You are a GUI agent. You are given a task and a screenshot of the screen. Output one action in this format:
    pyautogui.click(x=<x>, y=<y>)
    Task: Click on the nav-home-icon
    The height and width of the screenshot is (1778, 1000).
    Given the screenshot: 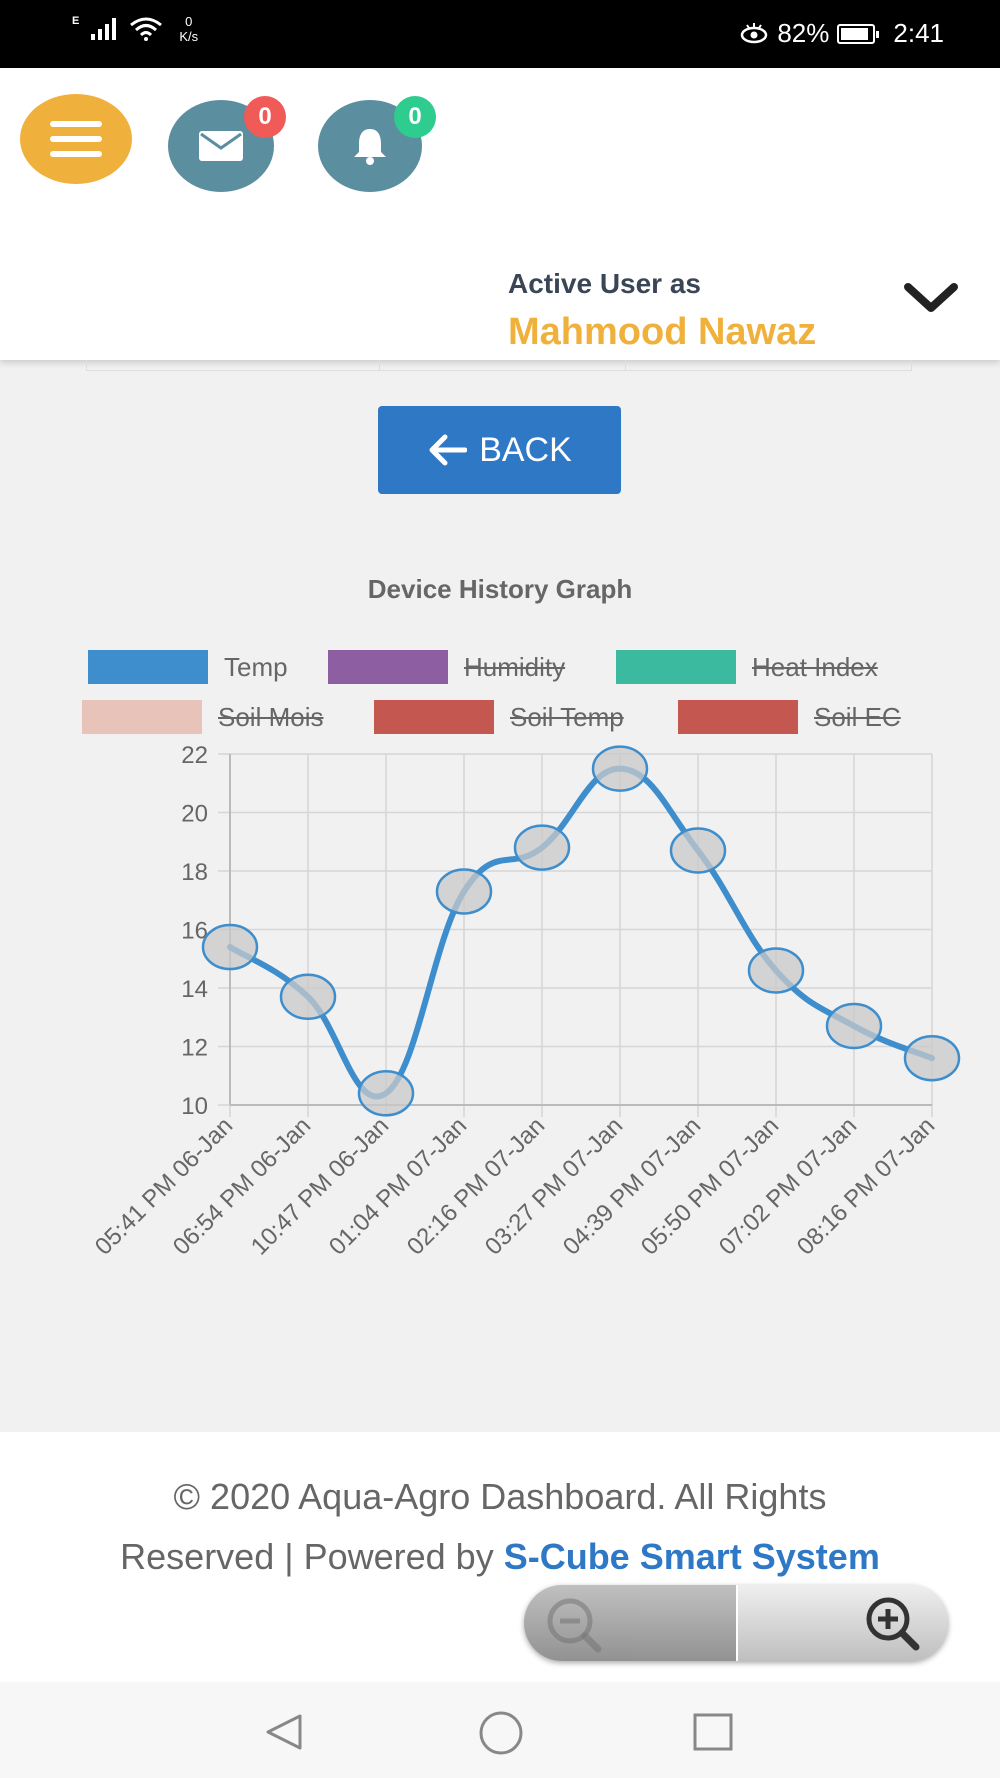 What is the action you would take?
    pyautogui.click(x=501, y=1733)
    